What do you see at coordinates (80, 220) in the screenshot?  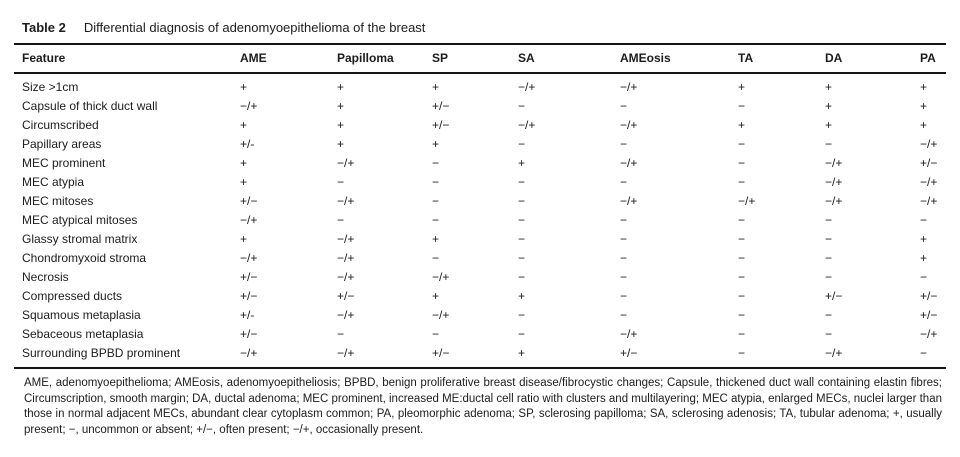 I see `feature-cell: MEC atypical mitoses` at bounding box center [80, 220].